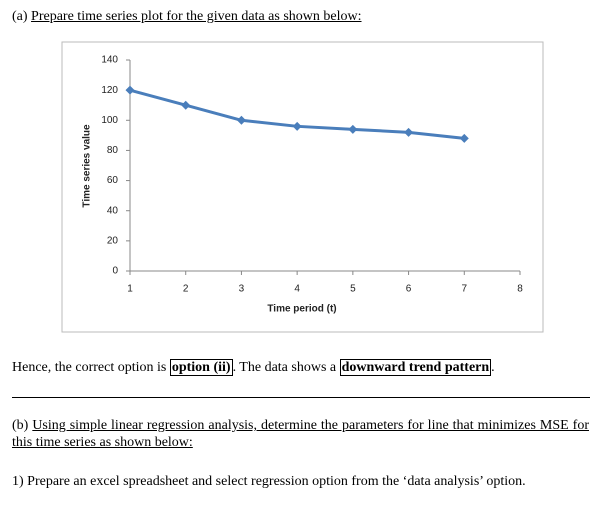  Describe the element at coordinates (301, 397) in the screenshot. I see `divider` at that location.